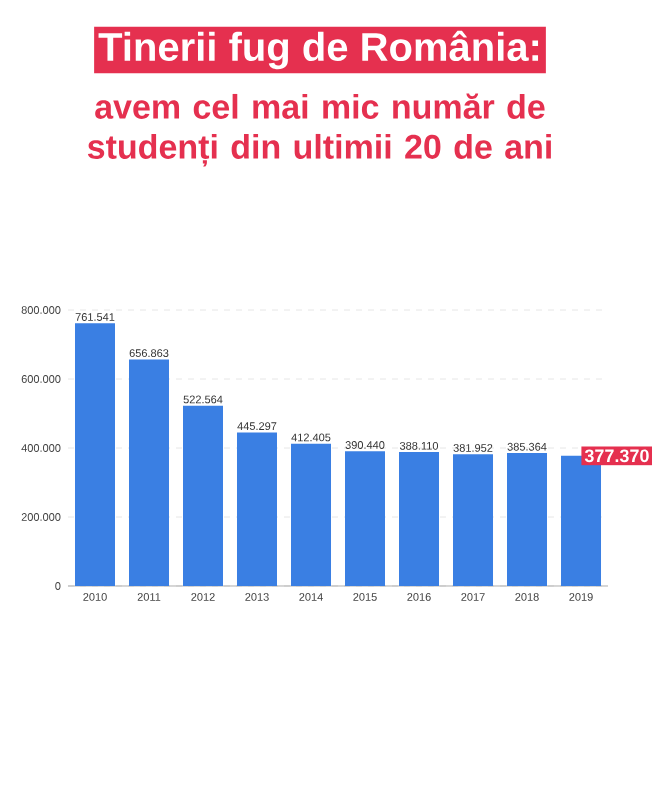 This screenshot has height=800, width=652. What do you see at coordinates (319, 130) in the screenshot?
I see `chart-subtitle: avem cel mai mic număr de studenți din ultimii 20 de ani` at bounding box center [319, 130].